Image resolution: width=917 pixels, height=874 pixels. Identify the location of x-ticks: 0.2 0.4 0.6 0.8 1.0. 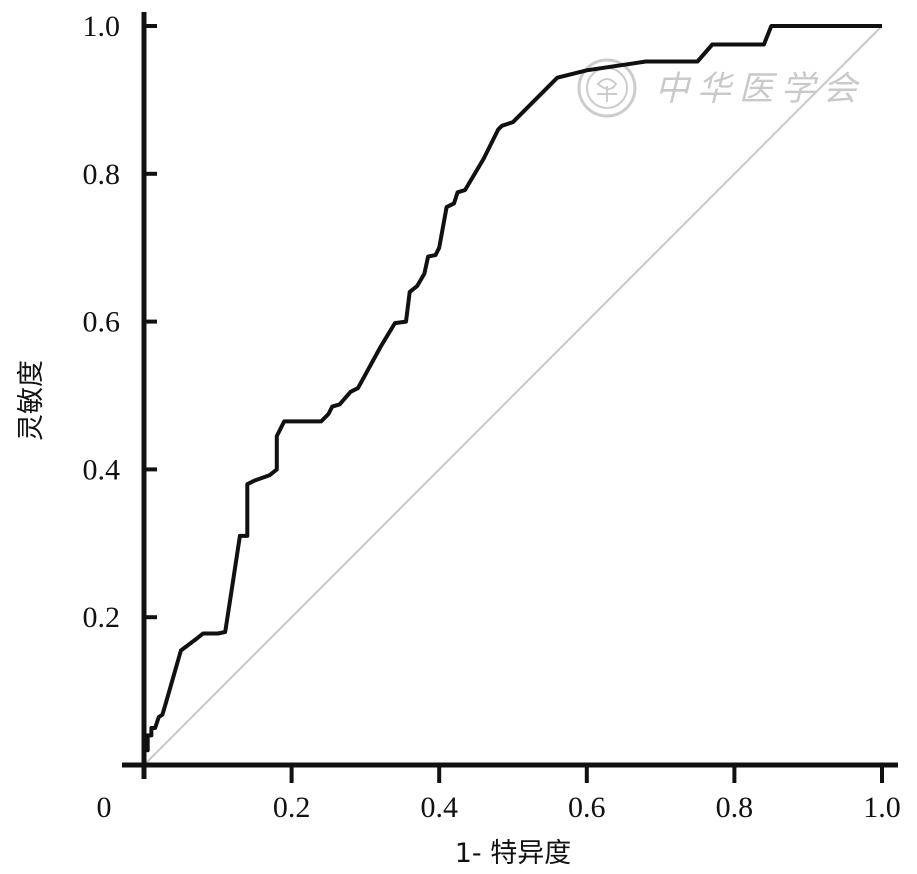
(587, 794).